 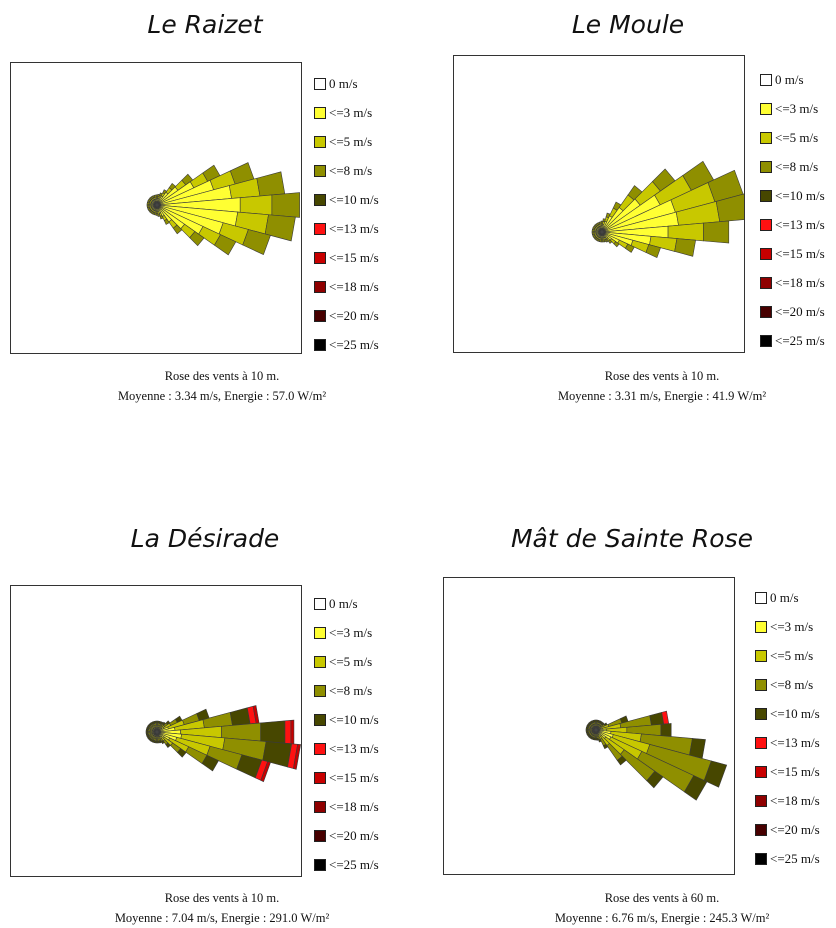 I want to click on chart-title: Le Moule, so click(x=628, y=24).